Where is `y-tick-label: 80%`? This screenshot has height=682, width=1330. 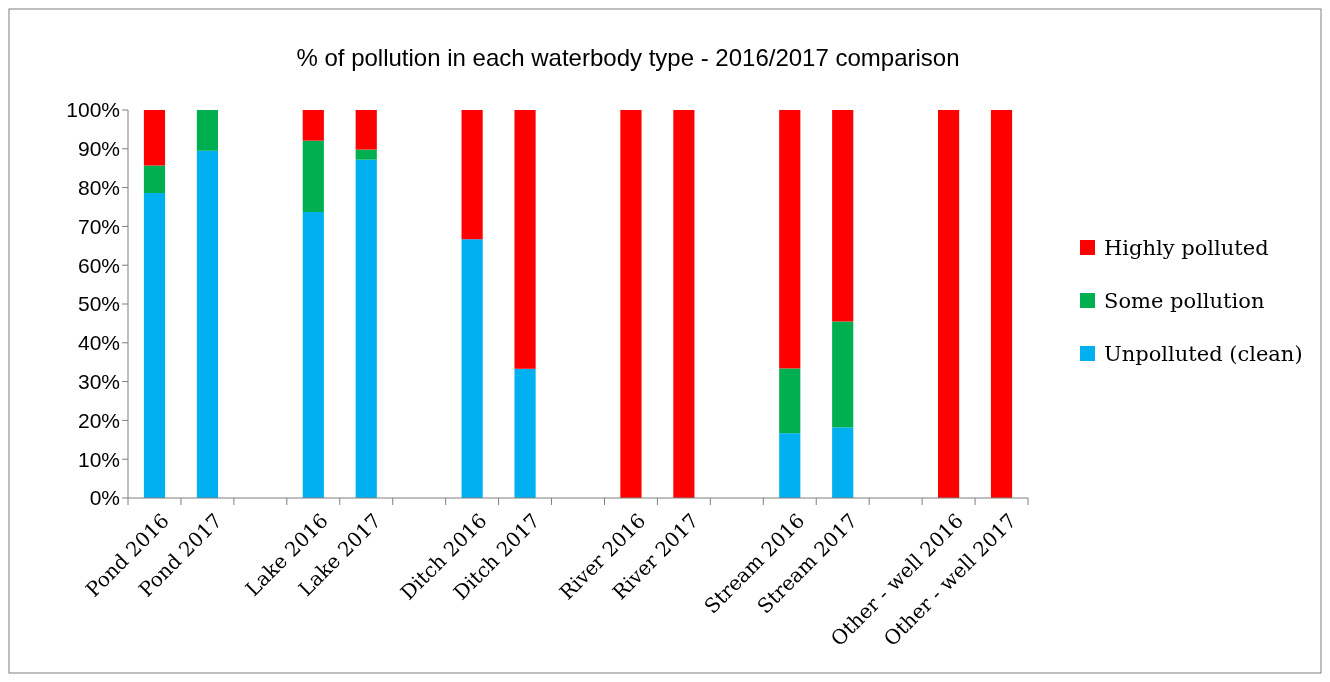
y-tick-label: 80% is located at coordinates (98, 187).